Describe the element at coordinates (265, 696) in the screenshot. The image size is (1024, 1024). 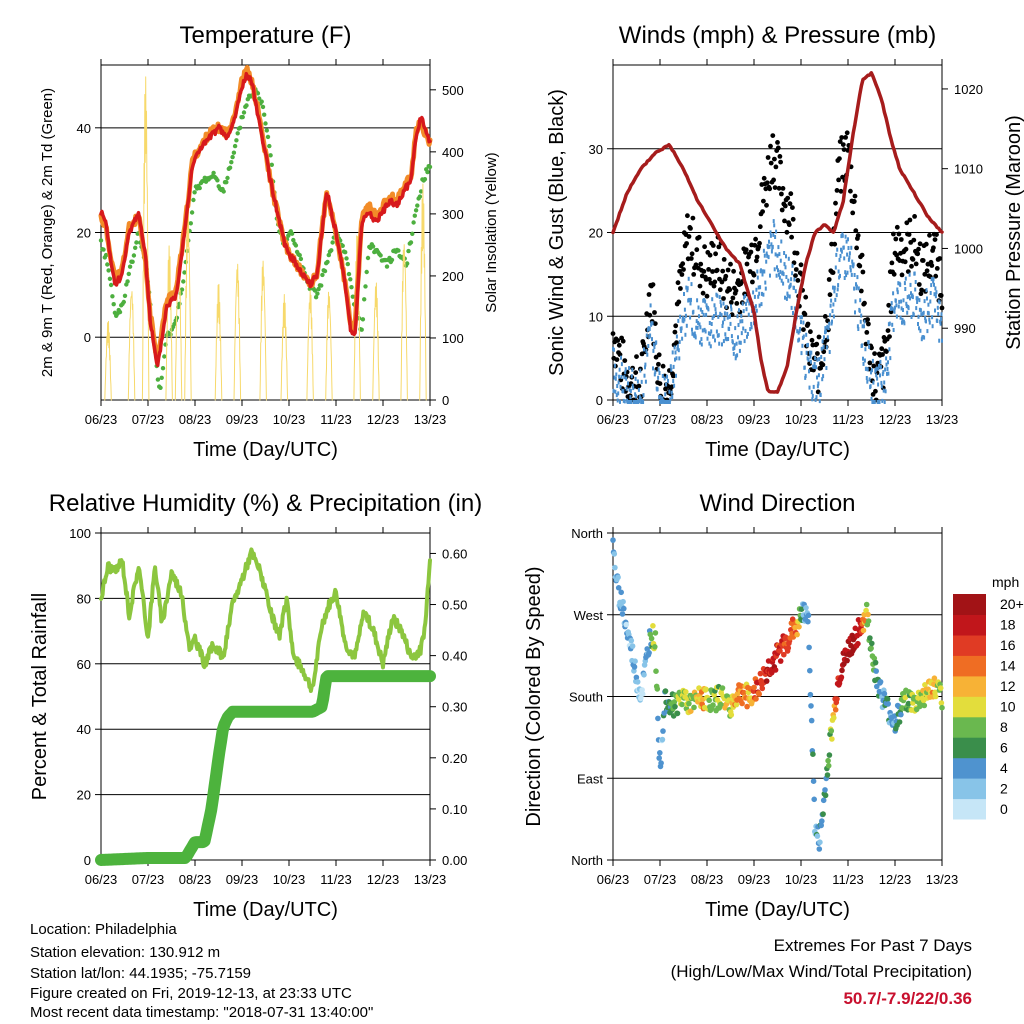
I see `rh-axes-frame` at that location.